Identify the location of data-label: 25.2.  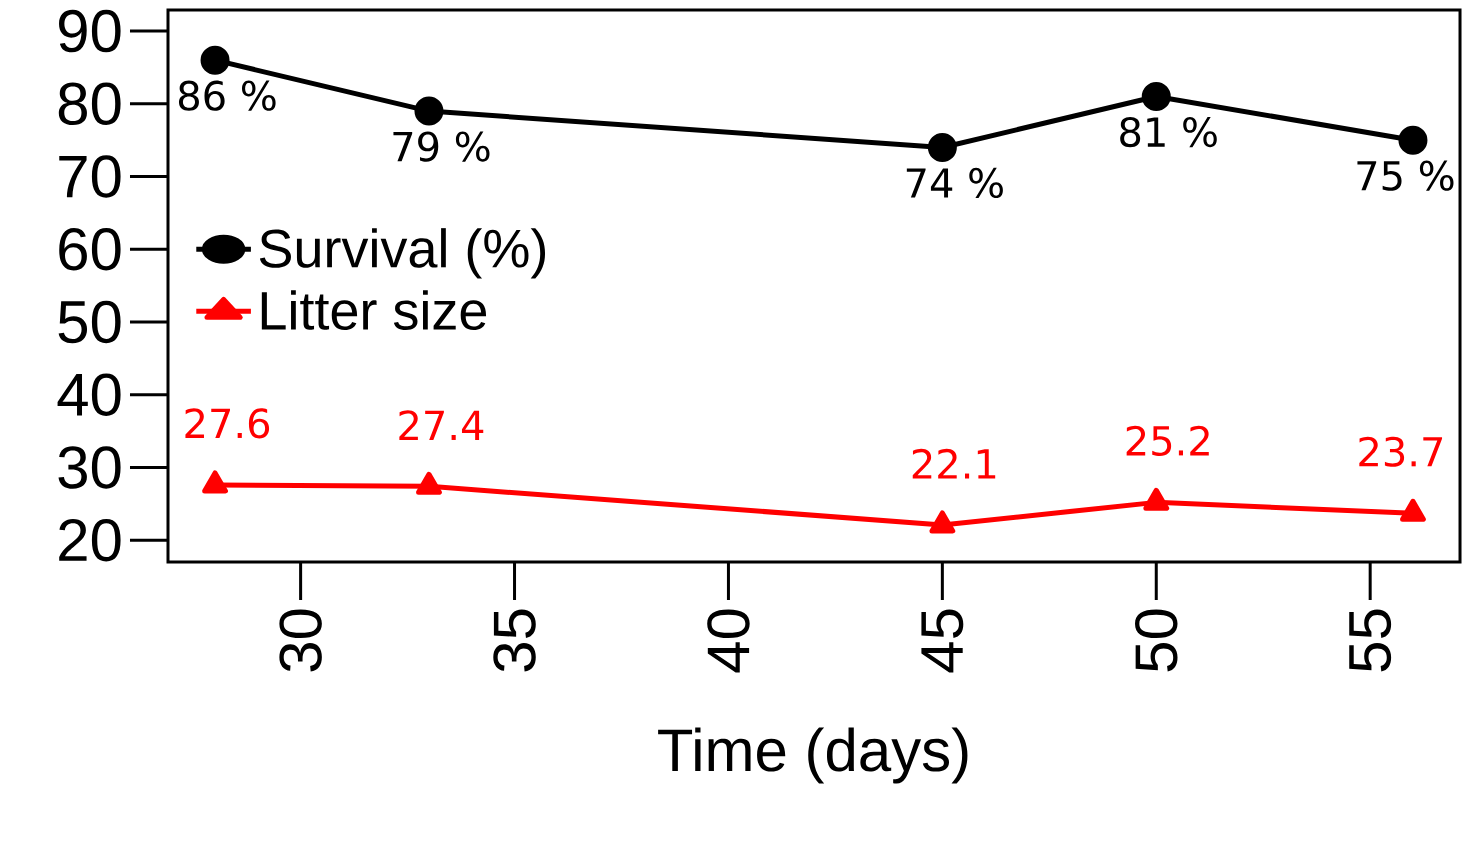
(1167, 440).